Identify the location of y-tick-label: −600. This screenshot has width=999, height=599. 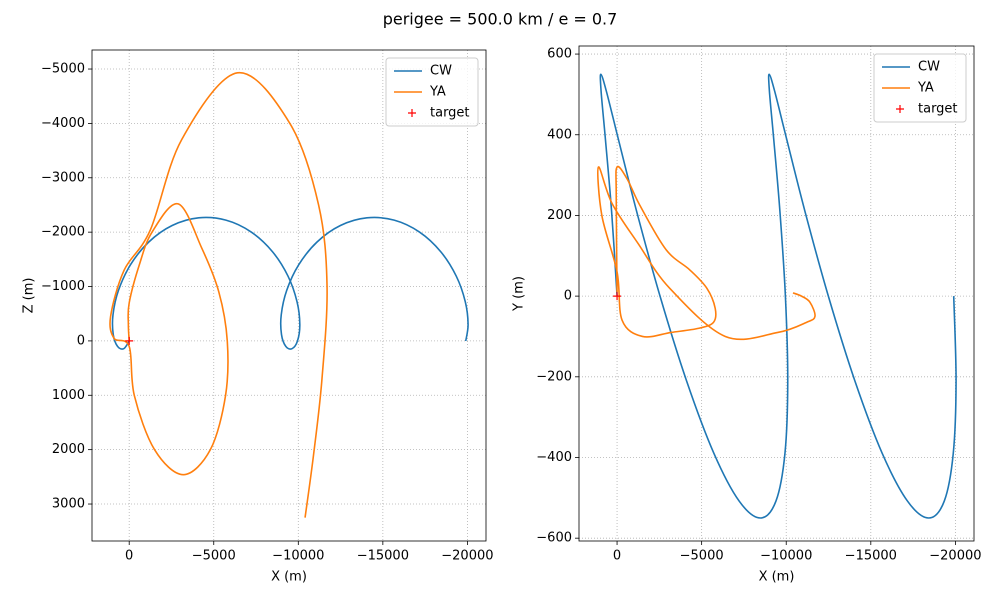
(554, 538).